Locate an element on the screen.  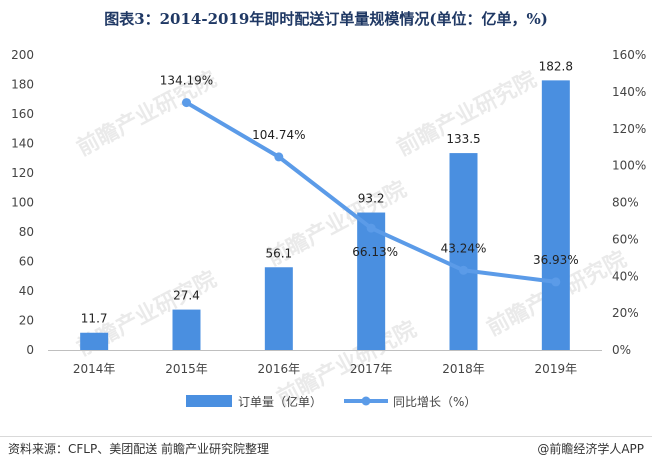
bar-value-label: 133.5 is located at coordinates (463, 139).